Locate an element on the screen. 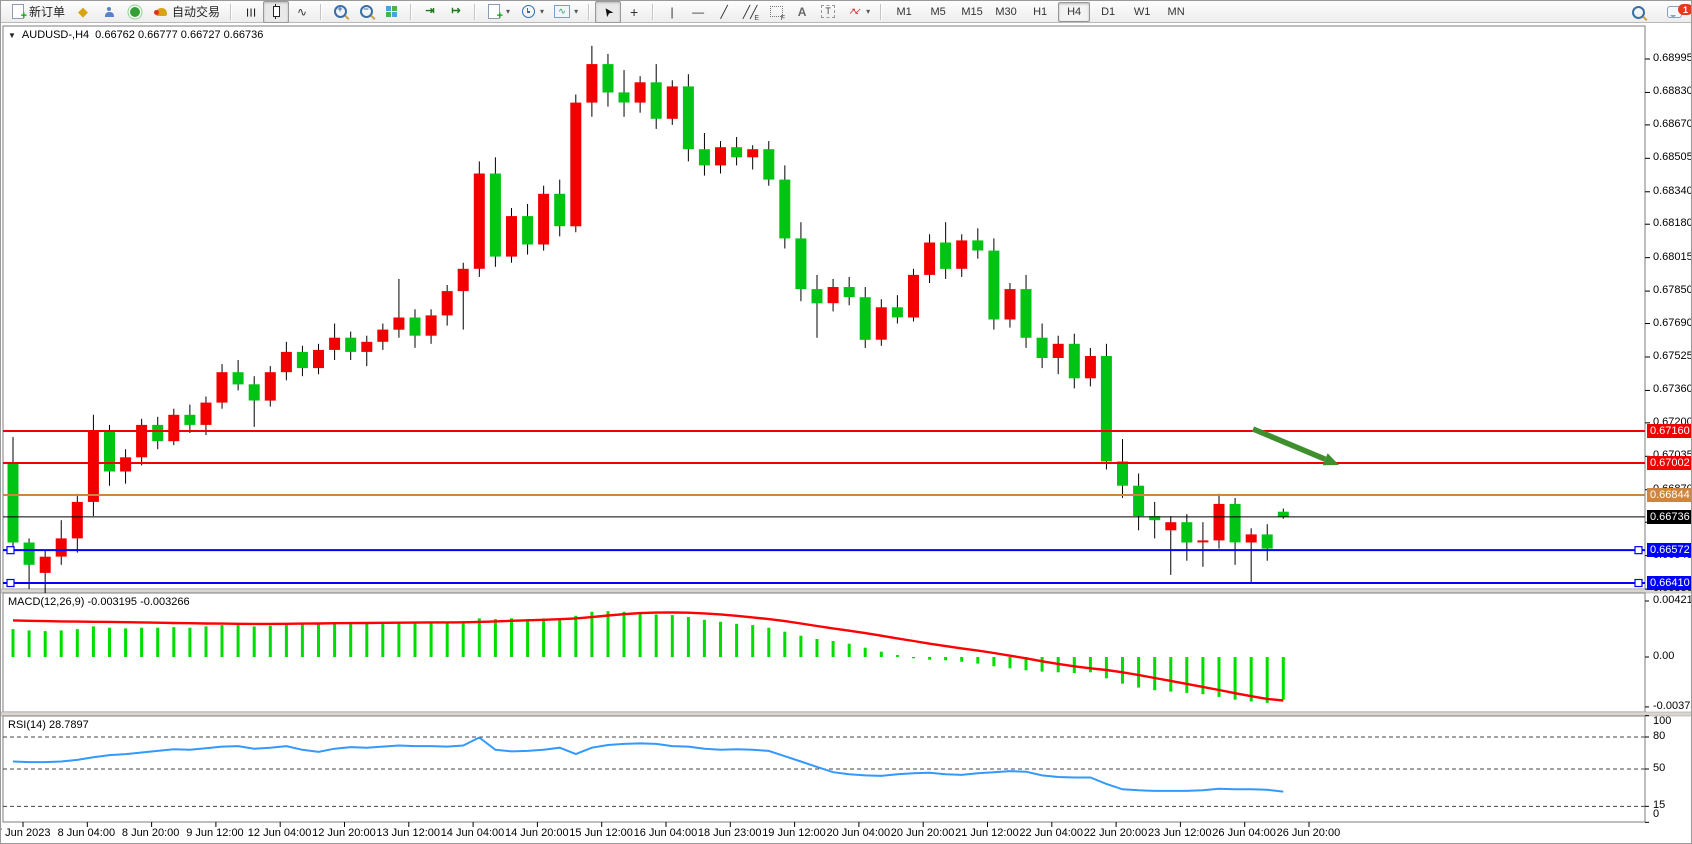 This screenshot has width=1692, height=844. time-axis-label: 9 Jun 12:00 is located at coordinates (215, 833).